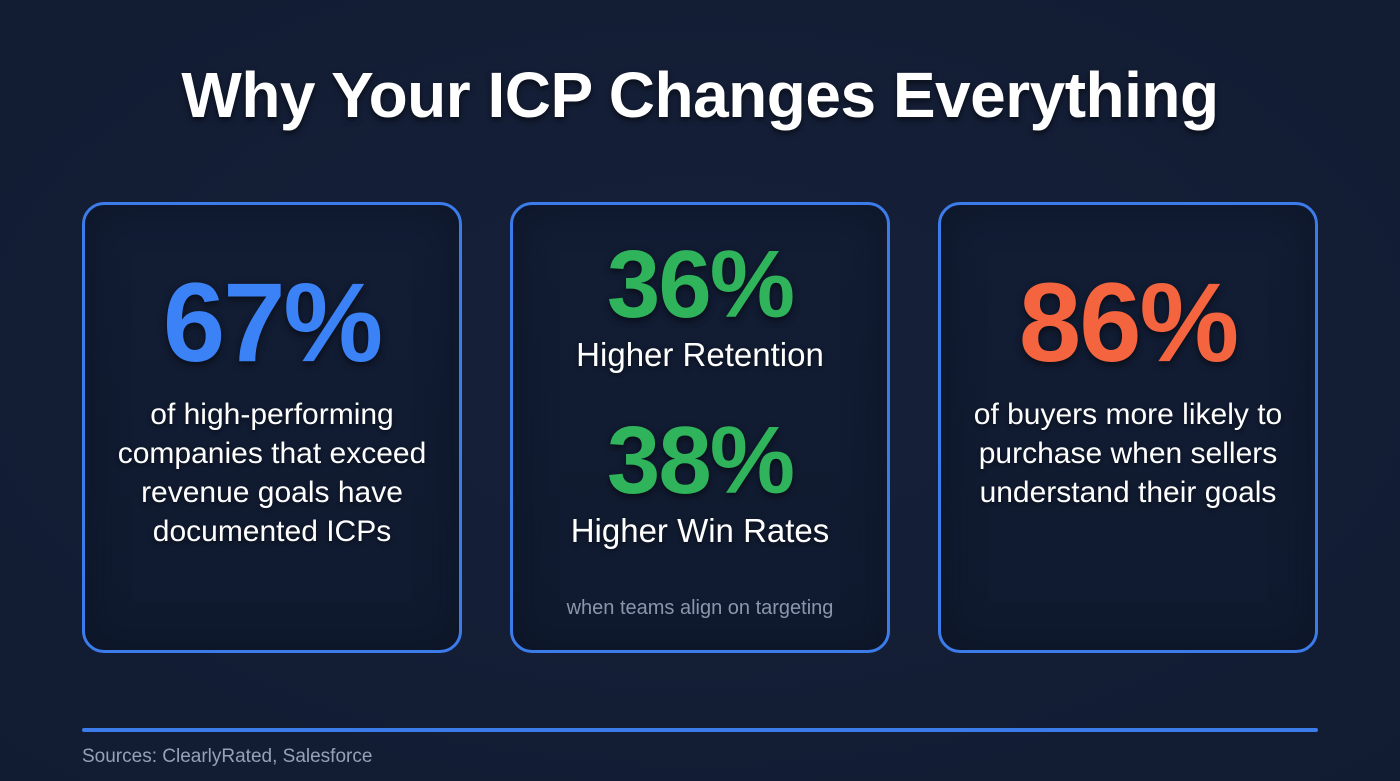 This screenshot has width=1400, height=781. I want to click on stat-label-higher-retention: Higher Retention, so click(700, 354).